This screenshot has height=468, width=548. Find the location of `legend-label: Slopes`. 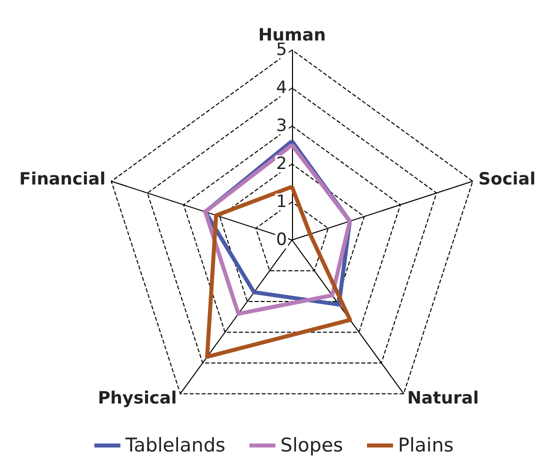

legend-label: Slopes is located at coordinates (312, 445).